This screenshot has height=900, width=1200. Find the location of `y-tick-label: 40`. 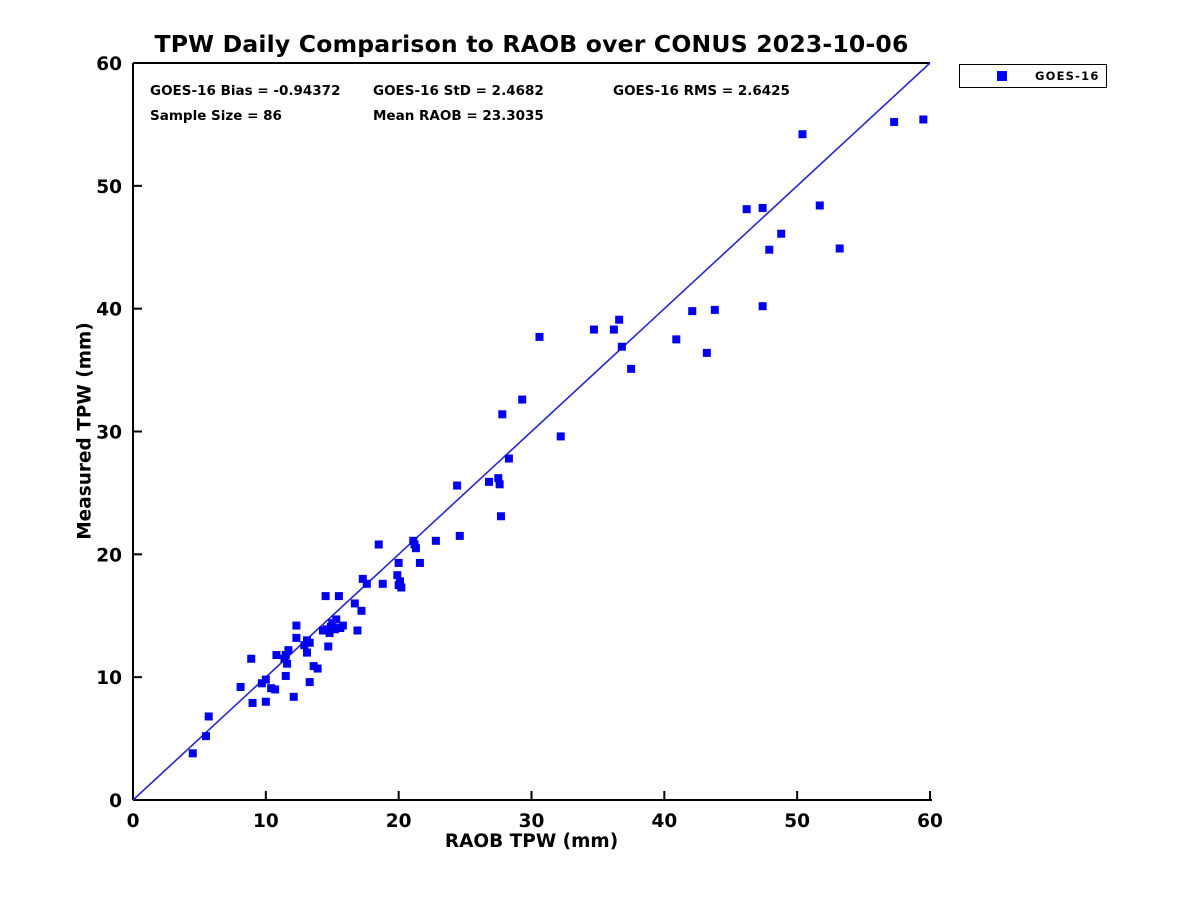

y-tick-label: 40 is located at coordinates (109, 310).